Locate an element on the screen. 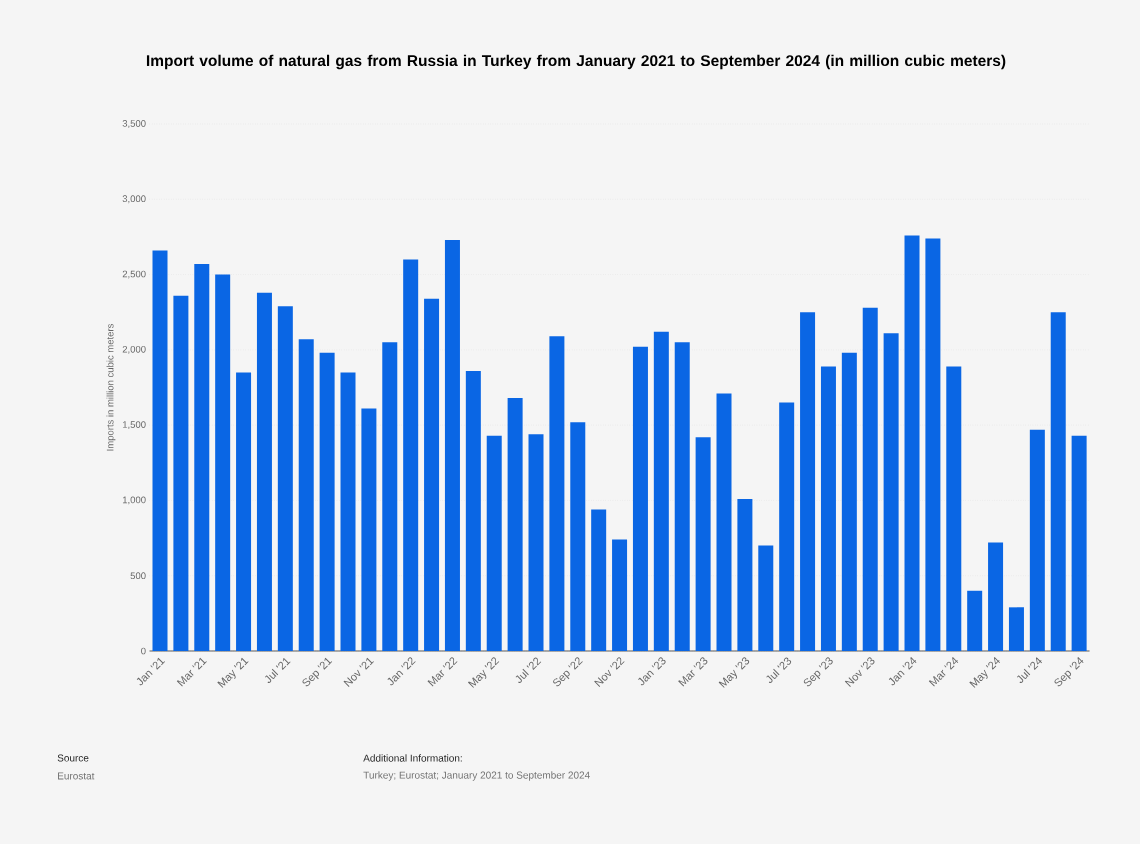 The height and width of the screenshot is (844, 1140). text: Turkey; Eurostat; January 2021 to September 2024 is located at coordinates (476, 776).